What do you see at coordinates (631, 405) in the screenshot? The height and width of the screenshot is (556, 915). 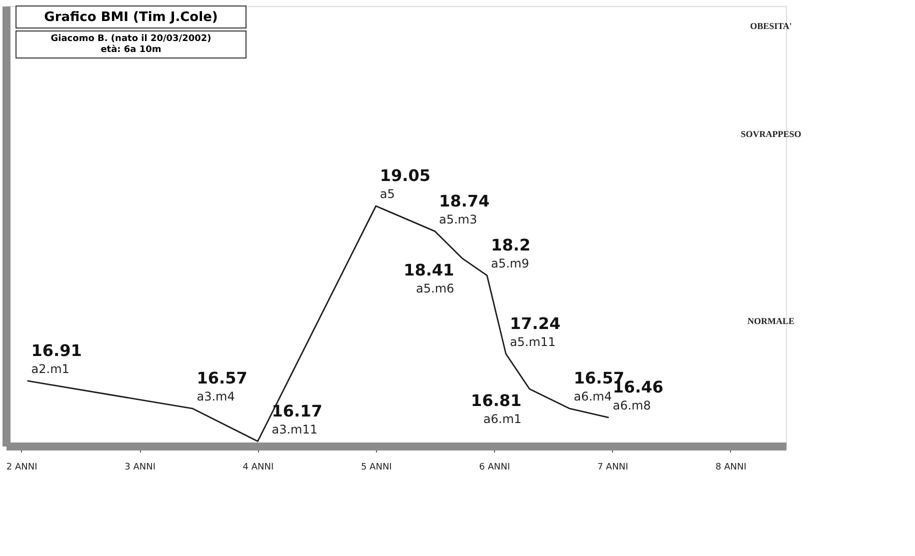 I see `annotation: a6.m8` at bounding box center [631, 405].